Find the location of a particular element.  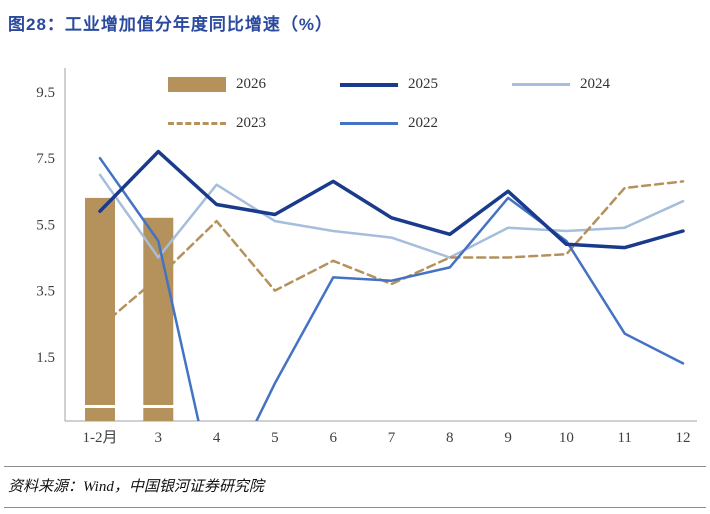

y-axis-labels: 1.5 3.5 5.5 7.5 9.5 is located at coordinates (45, 225).